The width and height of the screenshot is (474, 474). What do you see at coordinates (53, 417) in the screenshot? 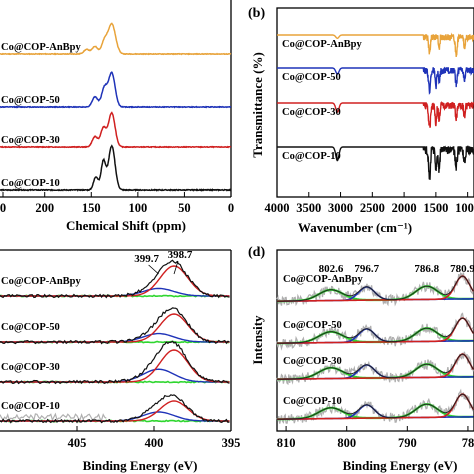
I see `xps-raw-curve` at bounding box center [53, 417].